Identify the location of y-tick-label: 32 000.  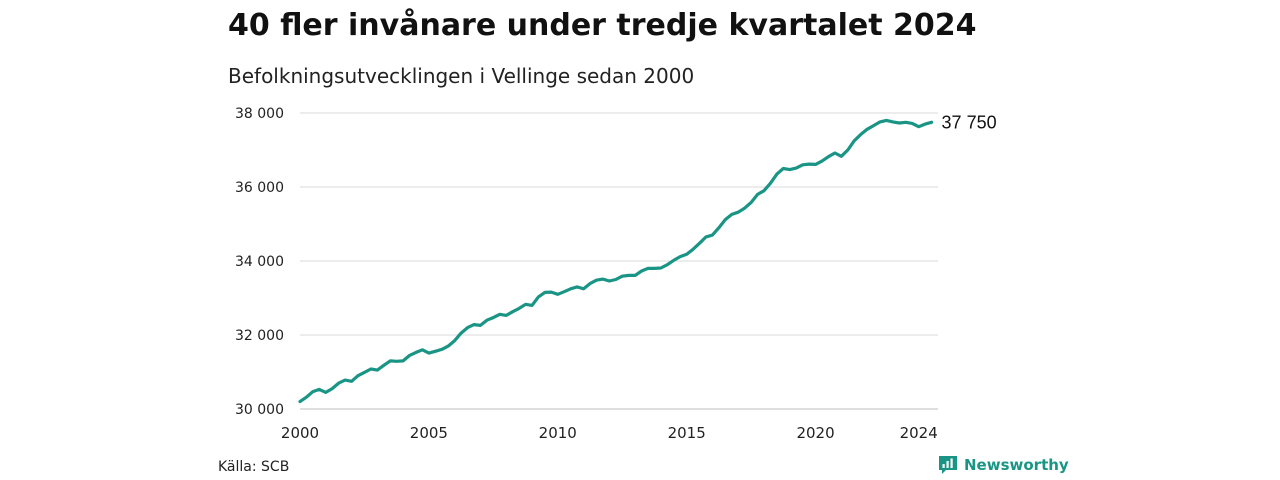
(259, 336).